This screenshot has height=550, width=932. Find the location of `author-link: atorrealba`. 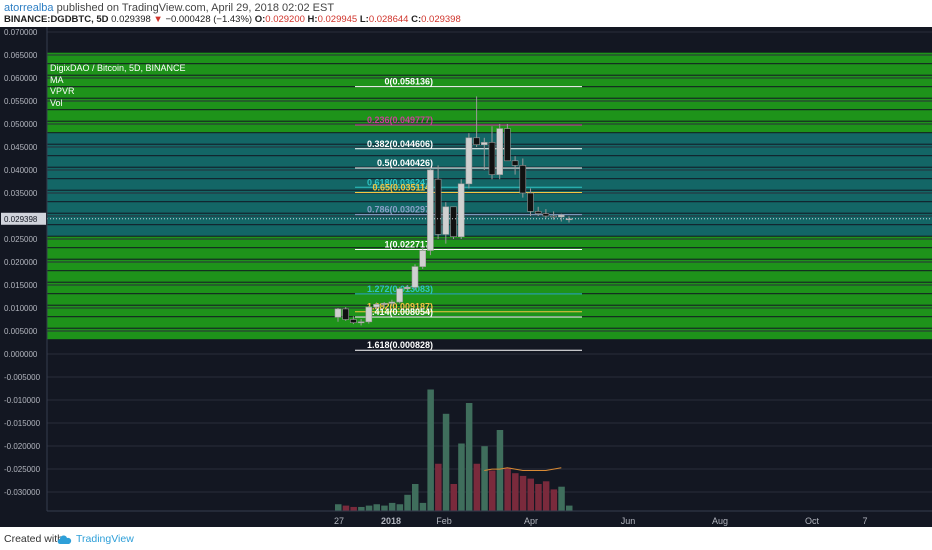

author-link: atorrealba is located at coordinates (29, 8).